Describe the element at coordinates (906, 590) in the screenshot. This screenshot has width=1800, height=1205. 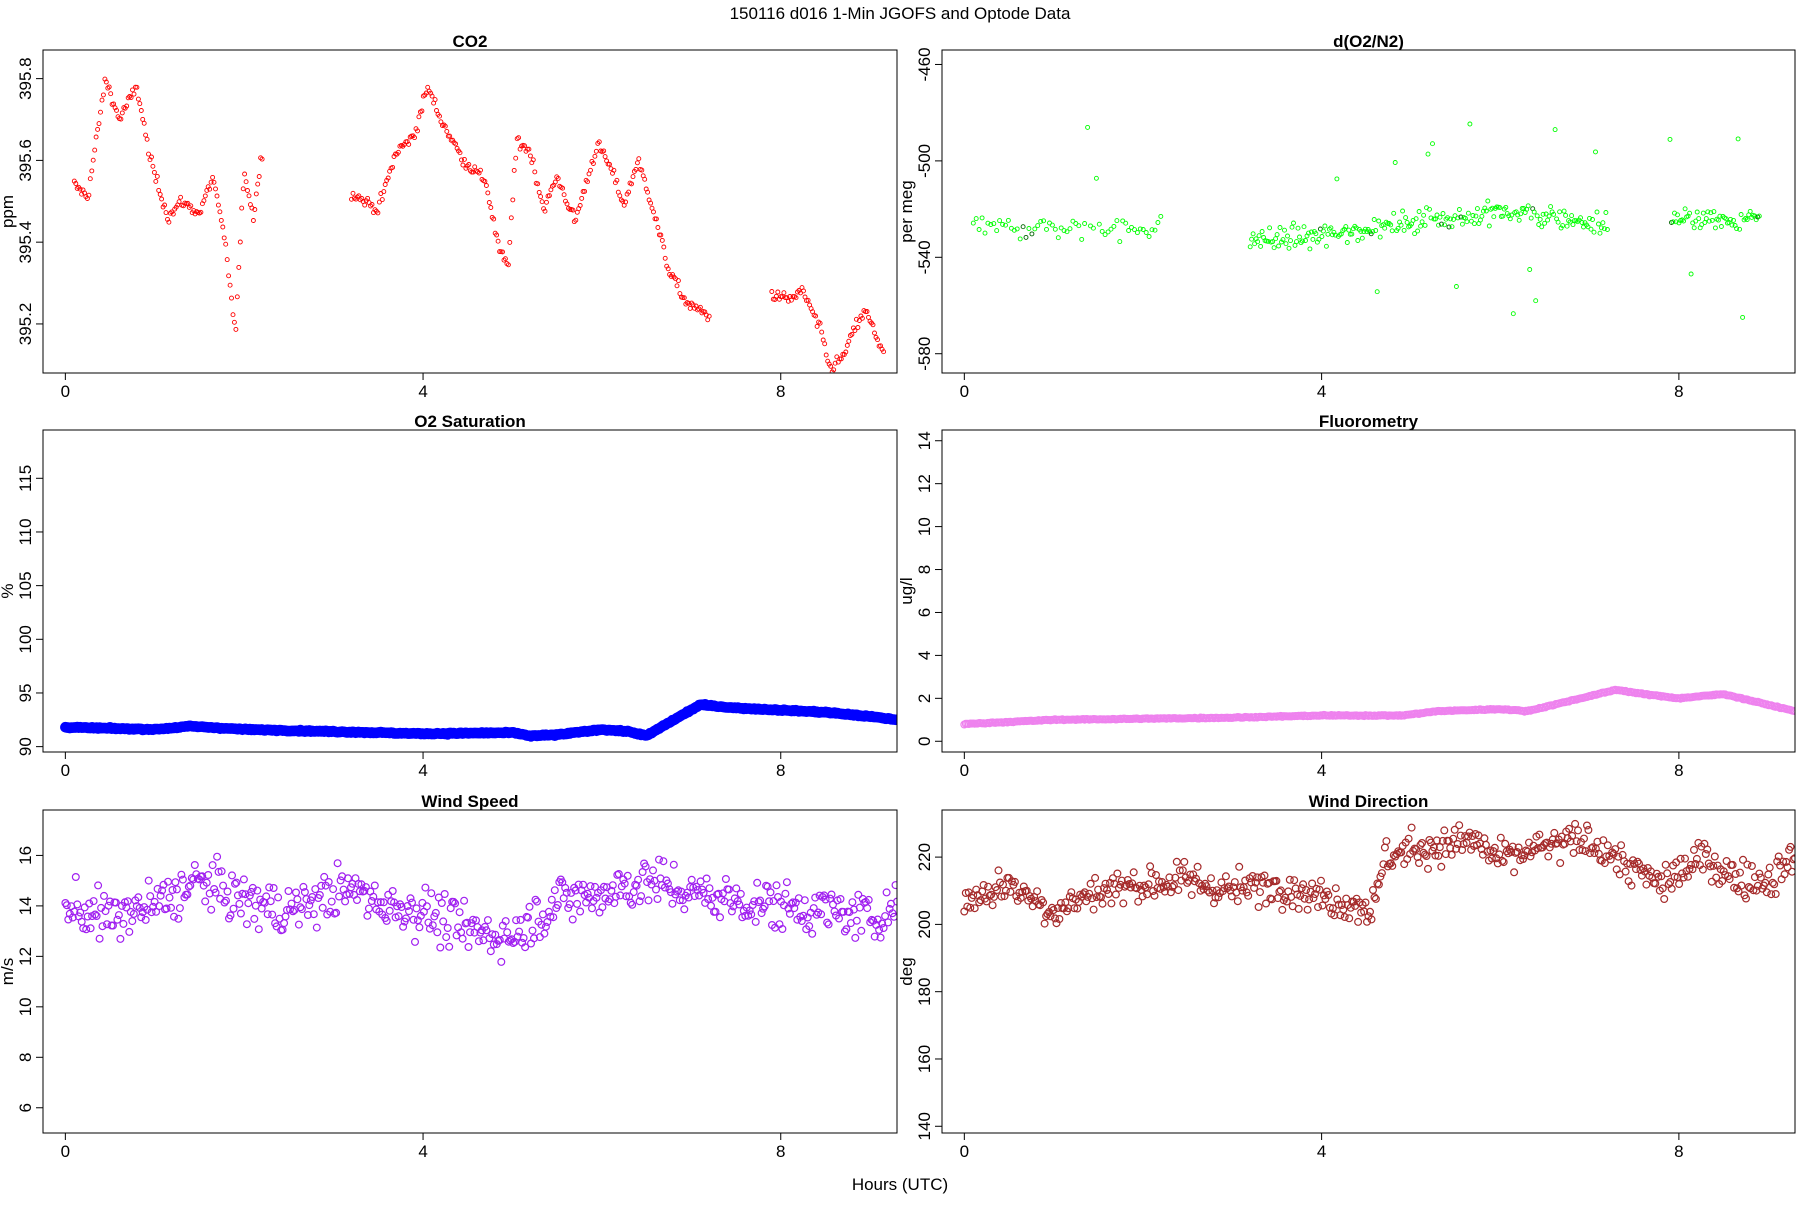
I see `y-axis-label-fluor: ug/l` at that location.